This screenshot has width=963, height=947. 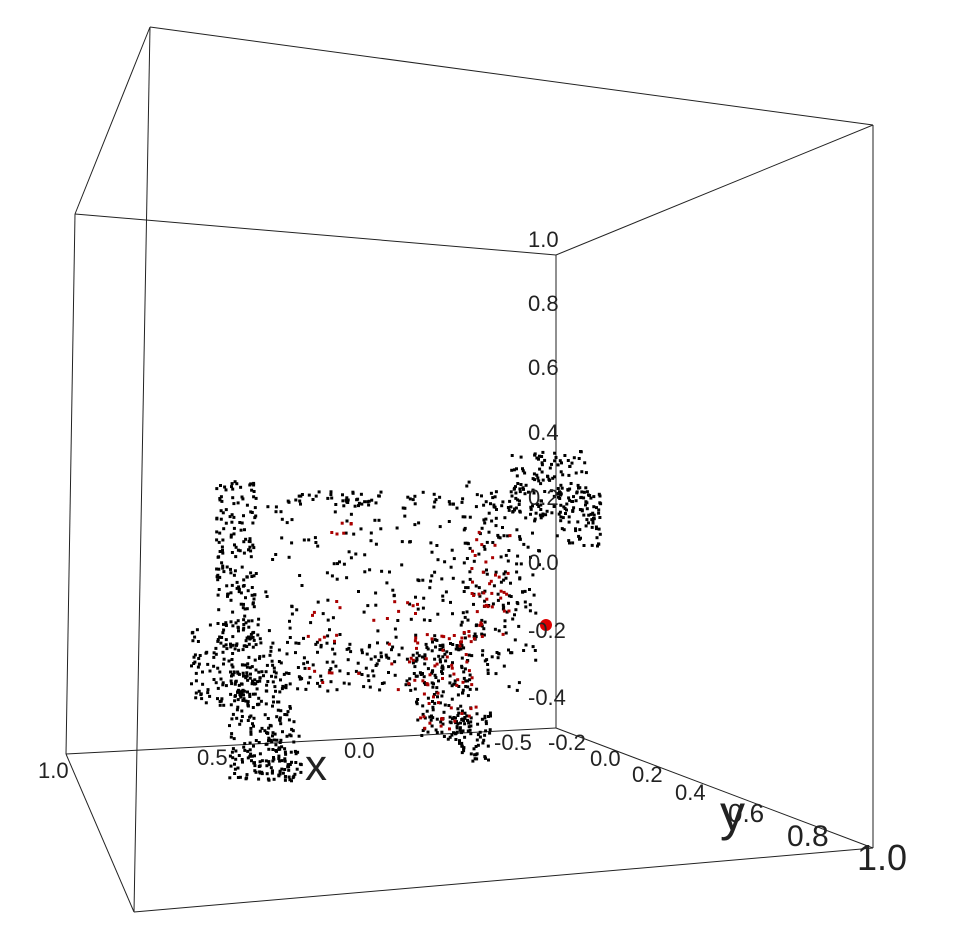 What do you see at coordinates (714, 190) in the screenshot?
I see `box-edge` at bounding box center [714, 190].